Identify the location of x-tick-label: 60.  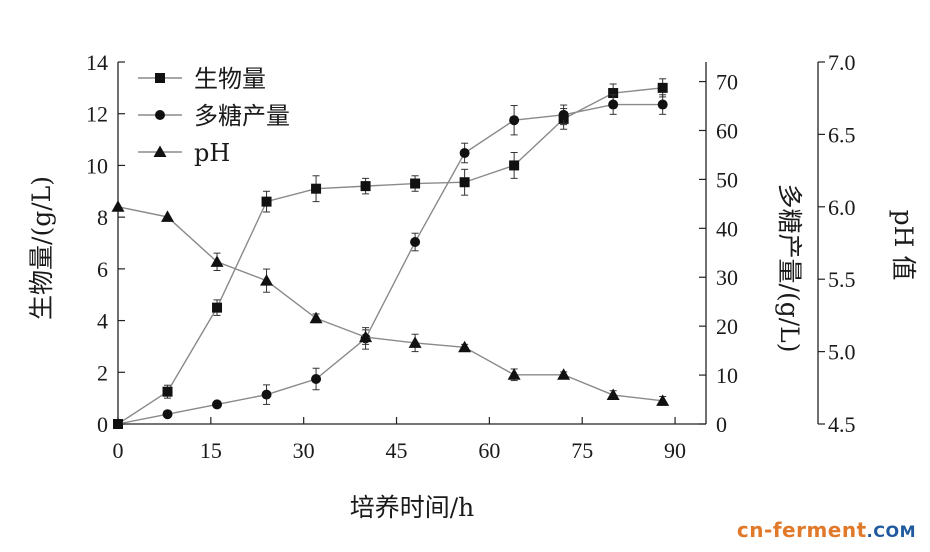
(489, 450).